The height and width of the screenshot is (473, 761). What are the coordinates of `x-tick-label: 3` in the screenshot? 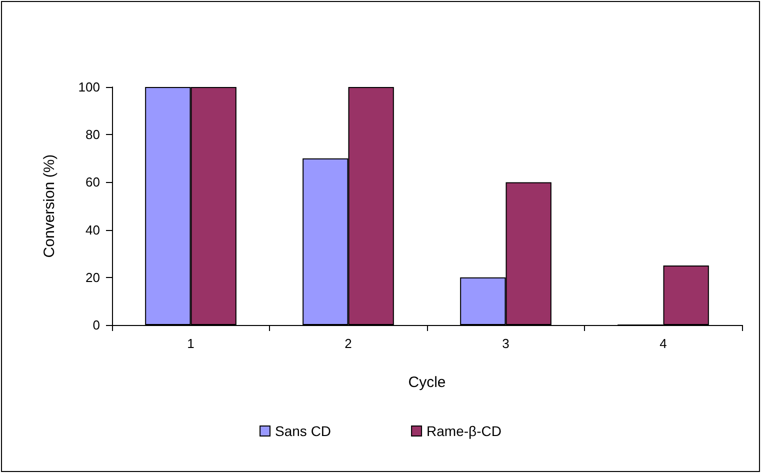 It's located at (506, 343).